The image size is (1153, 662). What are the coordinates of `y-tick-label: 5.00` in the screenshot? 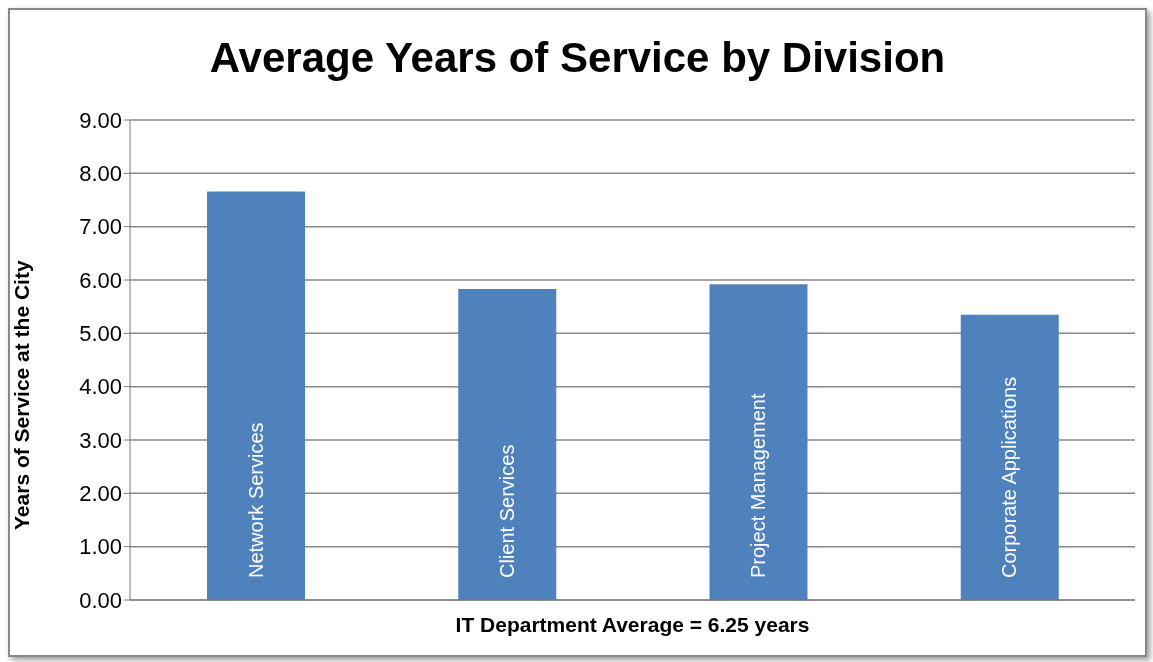 It's located at (100, 334).